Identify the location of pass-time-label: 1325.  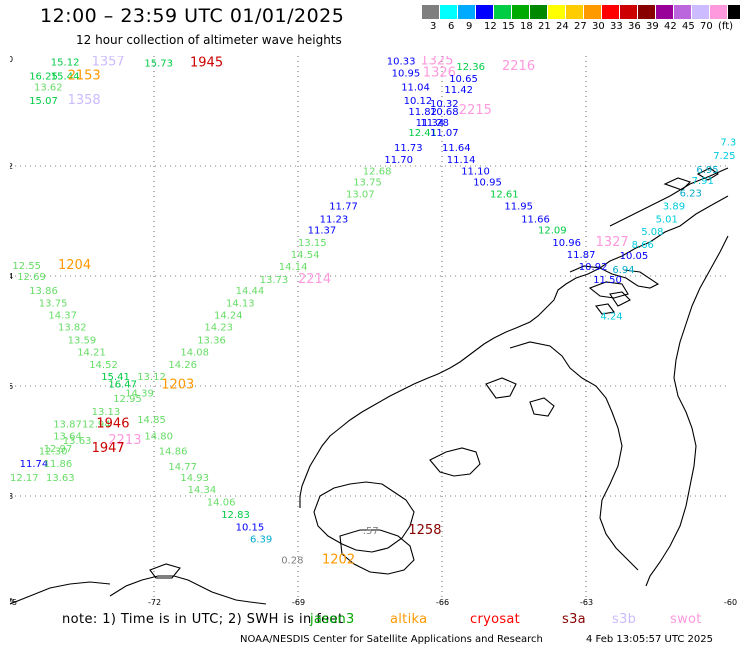
(436, 62).